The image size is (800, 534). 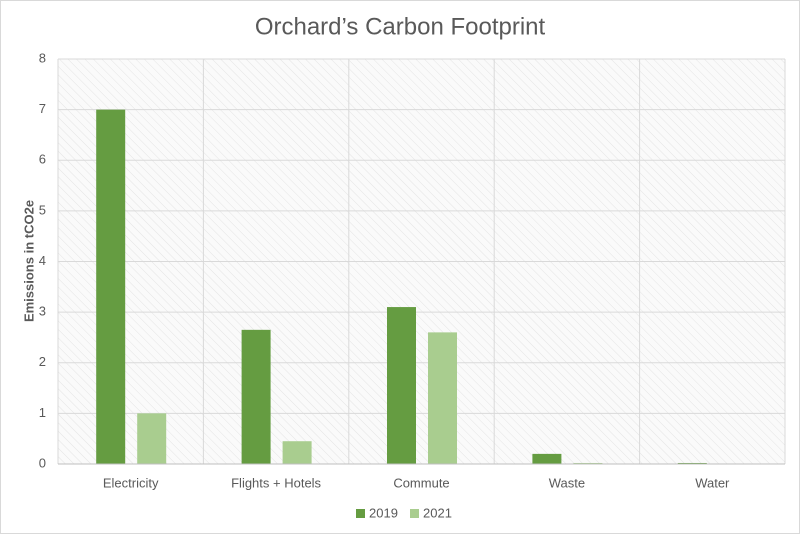 What do you see at coordinates (712, 482) in the screenshot?
I see `x-tick-label: Water` at bounding box center [712, 482].